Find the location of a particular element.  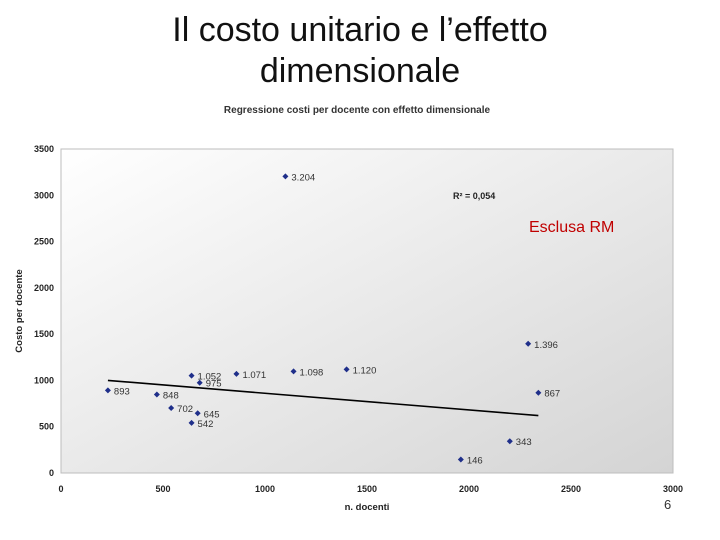

x-axis-label: n. docenti is located at coordinates (367, 507).